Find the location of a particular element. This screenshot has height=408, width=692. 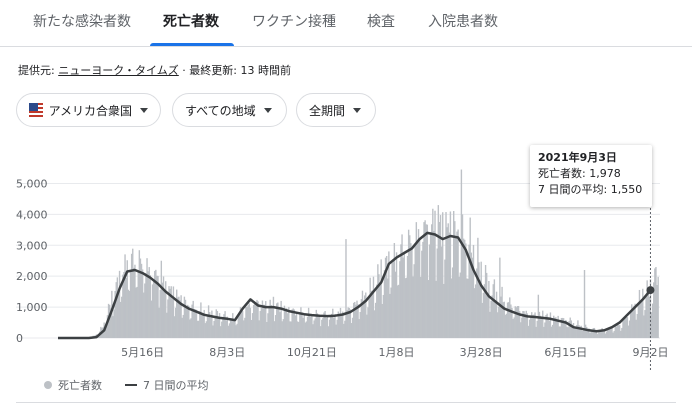

tab-vaccination: ワクチン接種 is located at coordinates (294, 22).